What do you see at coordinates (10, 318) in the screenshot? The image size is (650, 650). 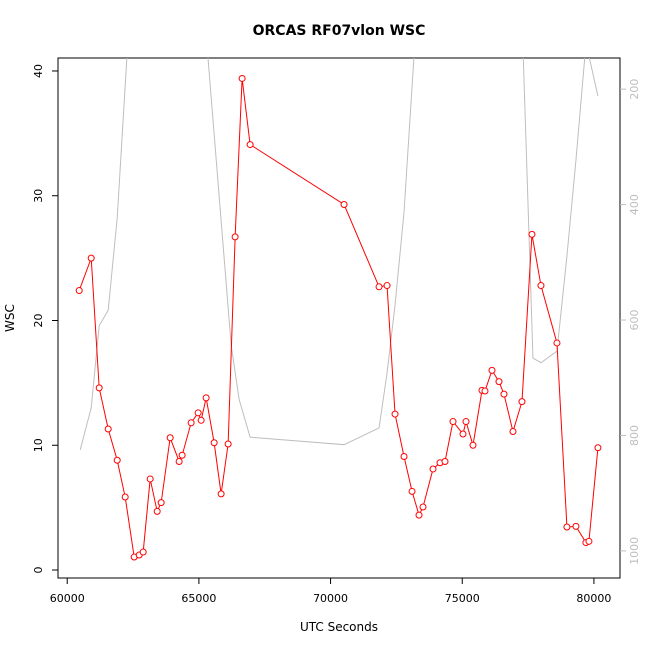 I see `y-axis-label: WSC` at bounding box center [10, 318].